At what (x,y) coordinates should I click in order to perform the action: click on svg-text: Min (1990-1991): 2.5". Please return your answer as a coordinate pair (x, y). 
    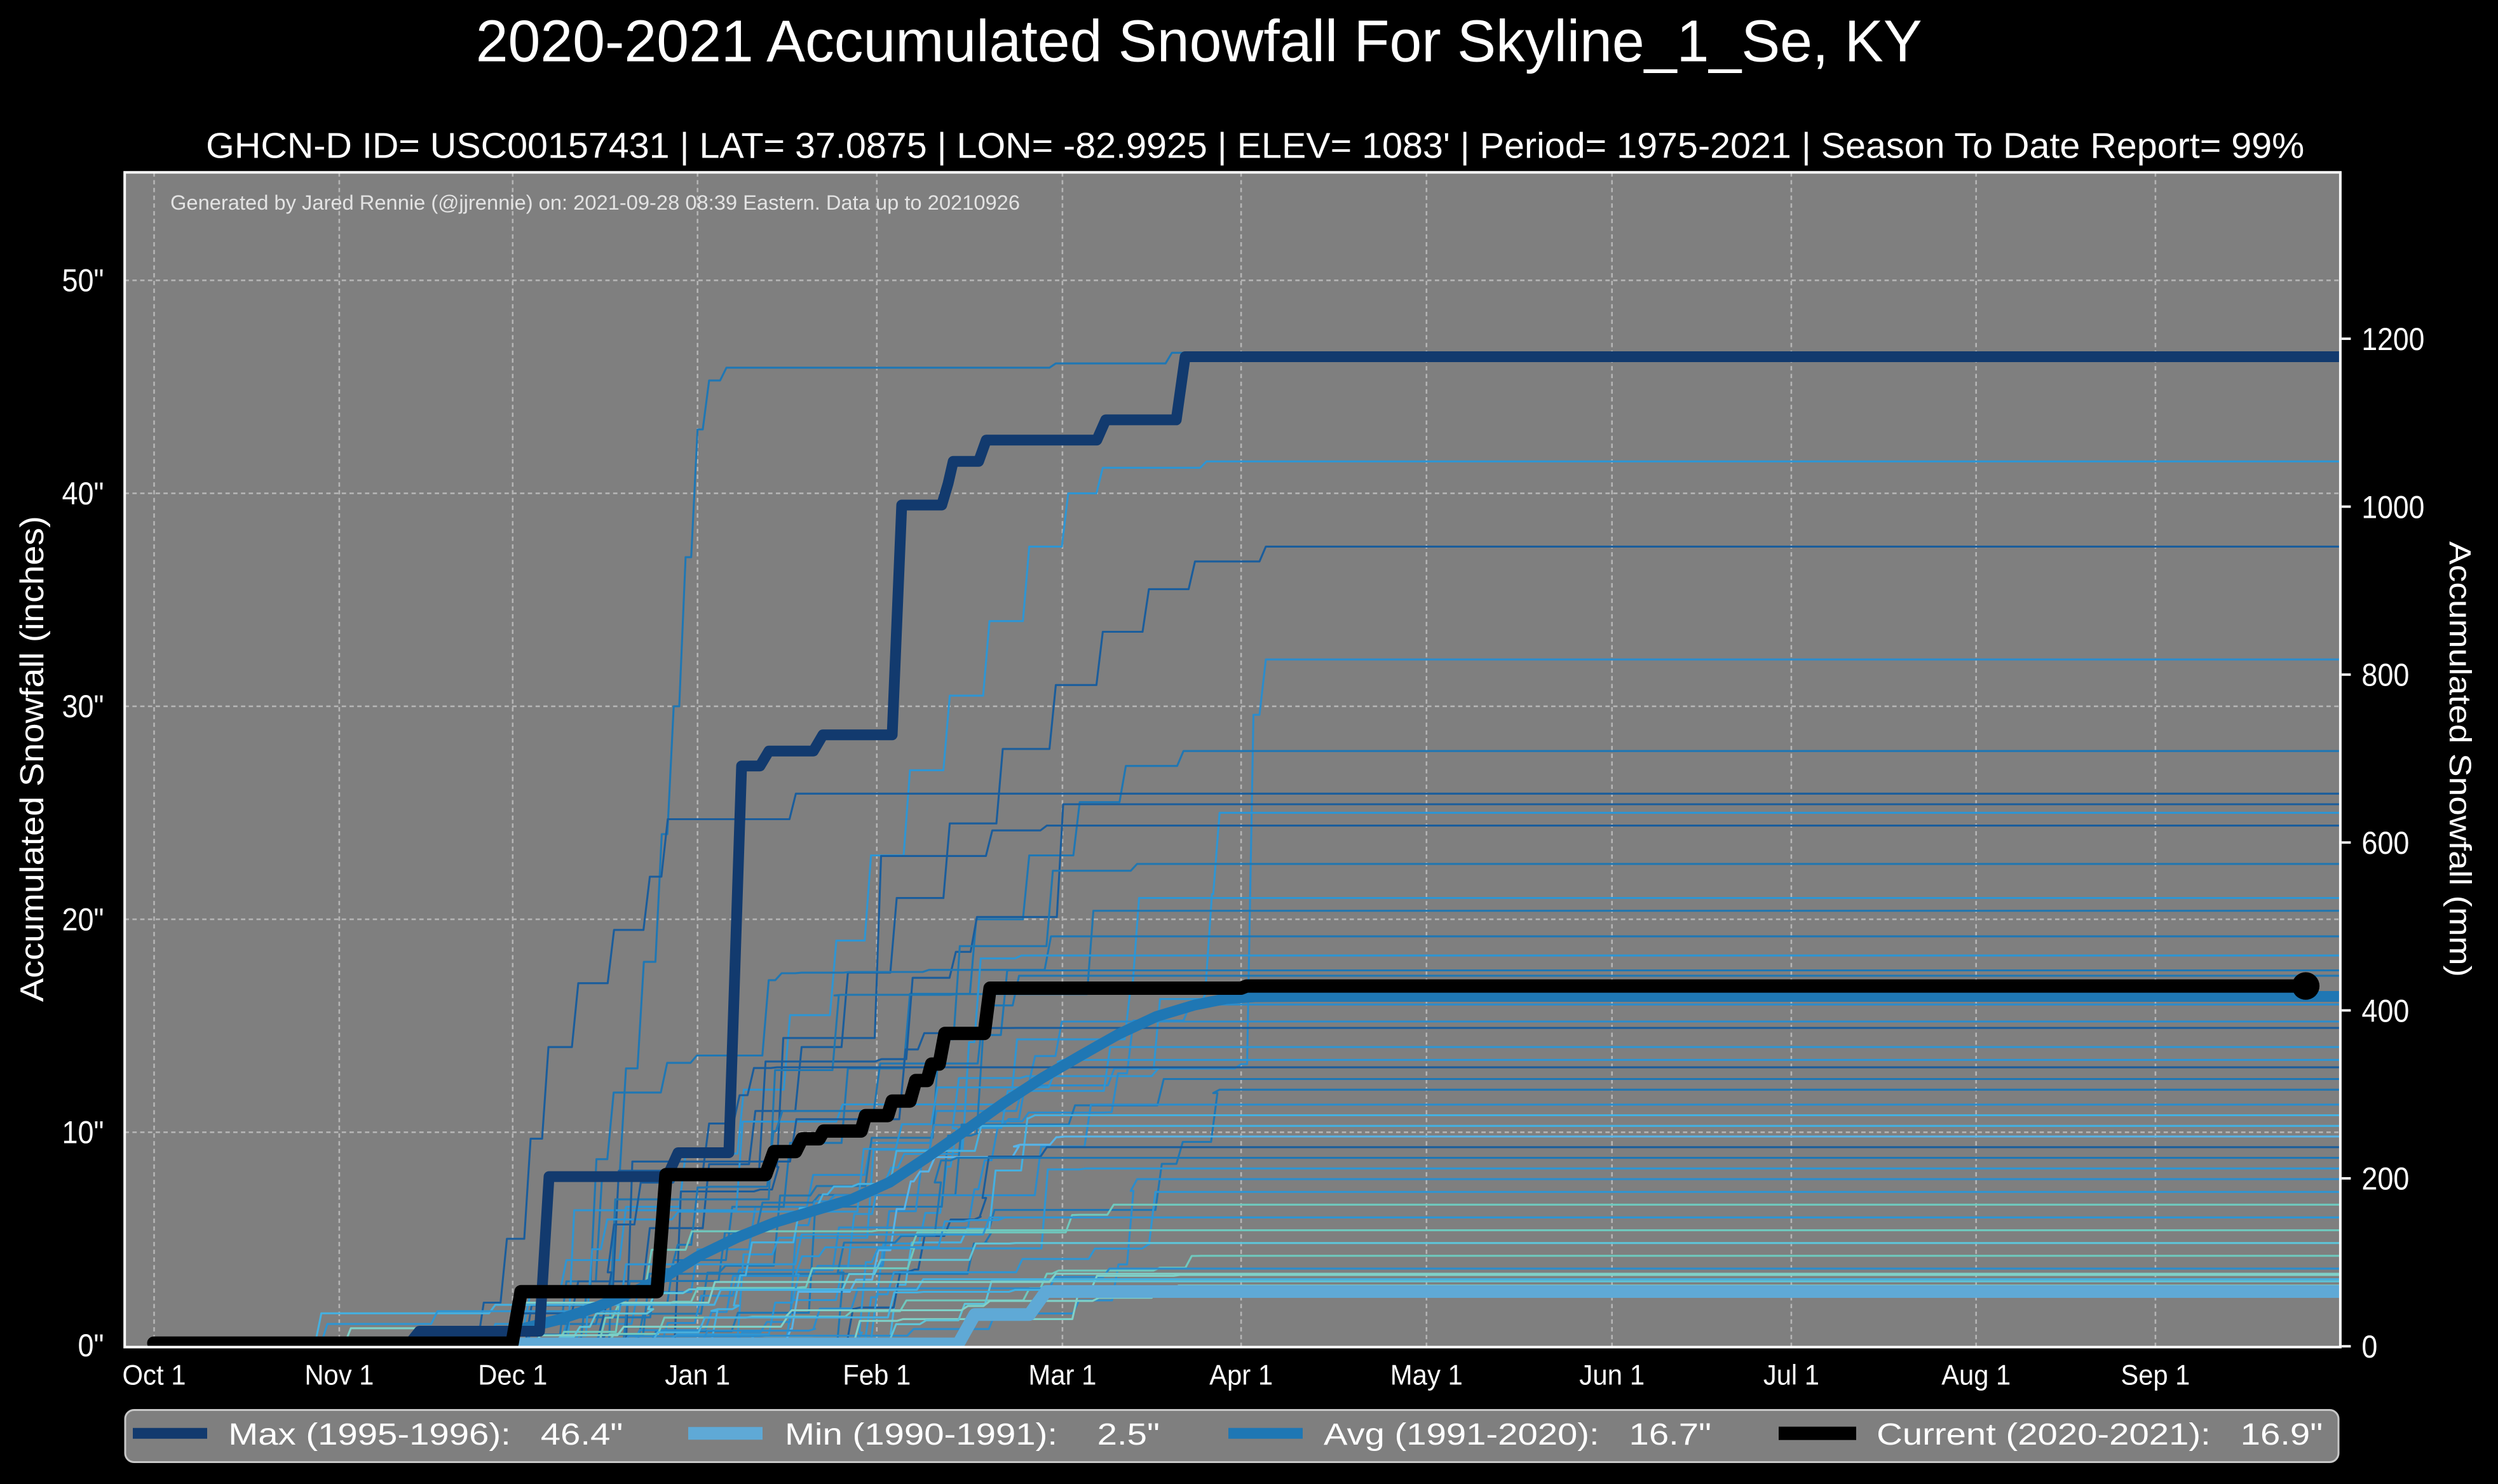
    Looking at the image, I should click on (972, 1435).